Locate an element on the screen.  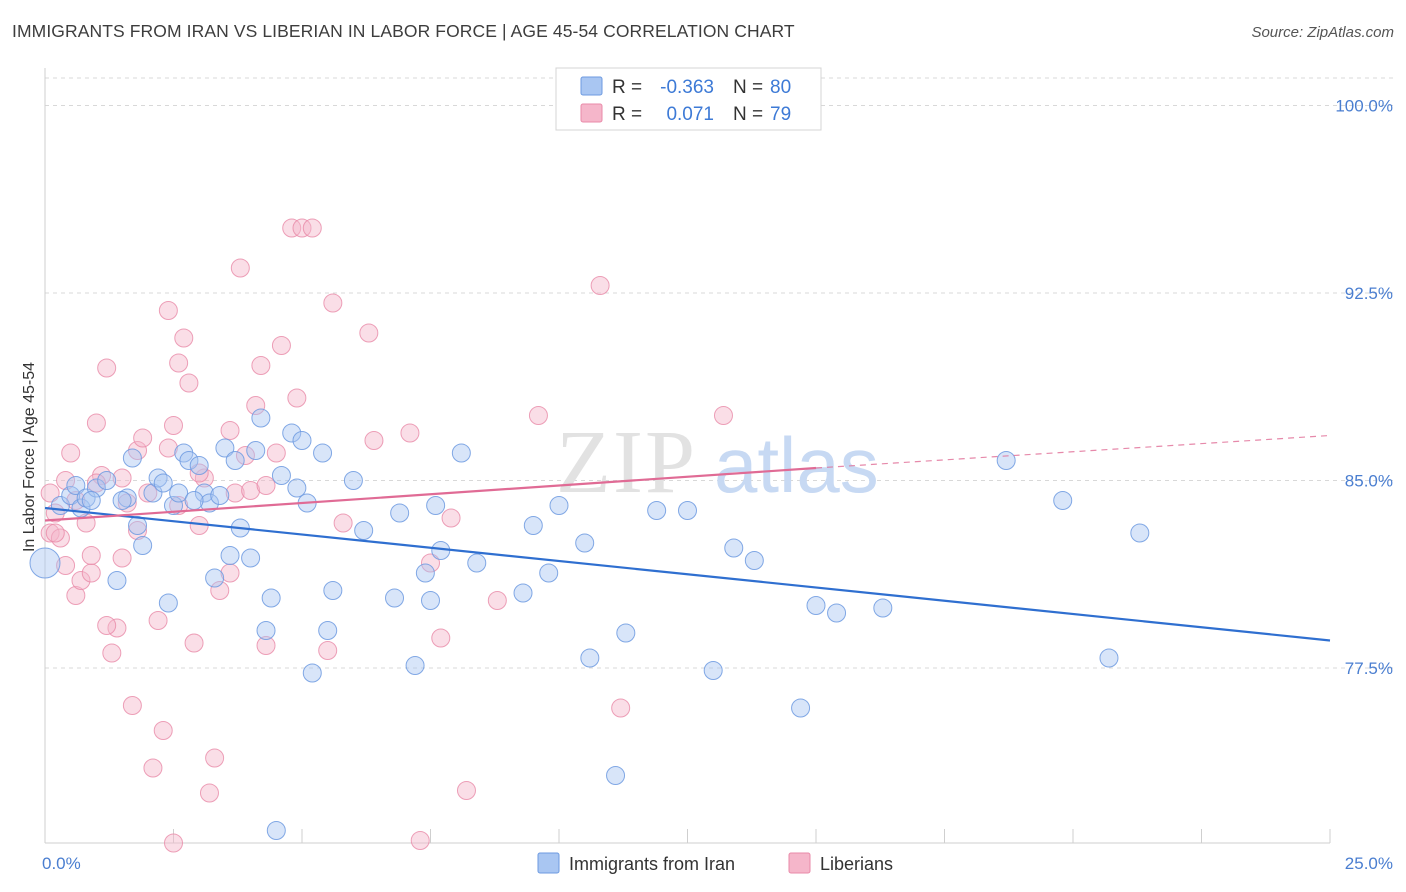
series-legend-label-liberians: Liberians is located at coordinates (856, 864).